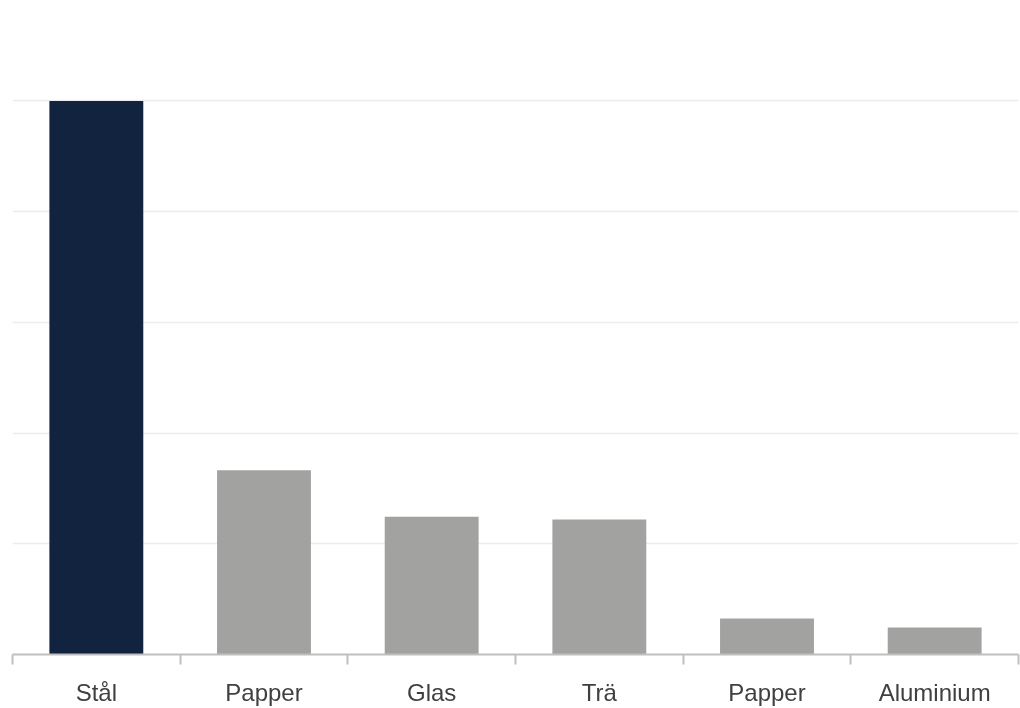 This screenshot has width=1020, height=708. Describe the element at coordinates (934, 692) in the screenshot. I see `x-tick-label: Aluminium` at that location.